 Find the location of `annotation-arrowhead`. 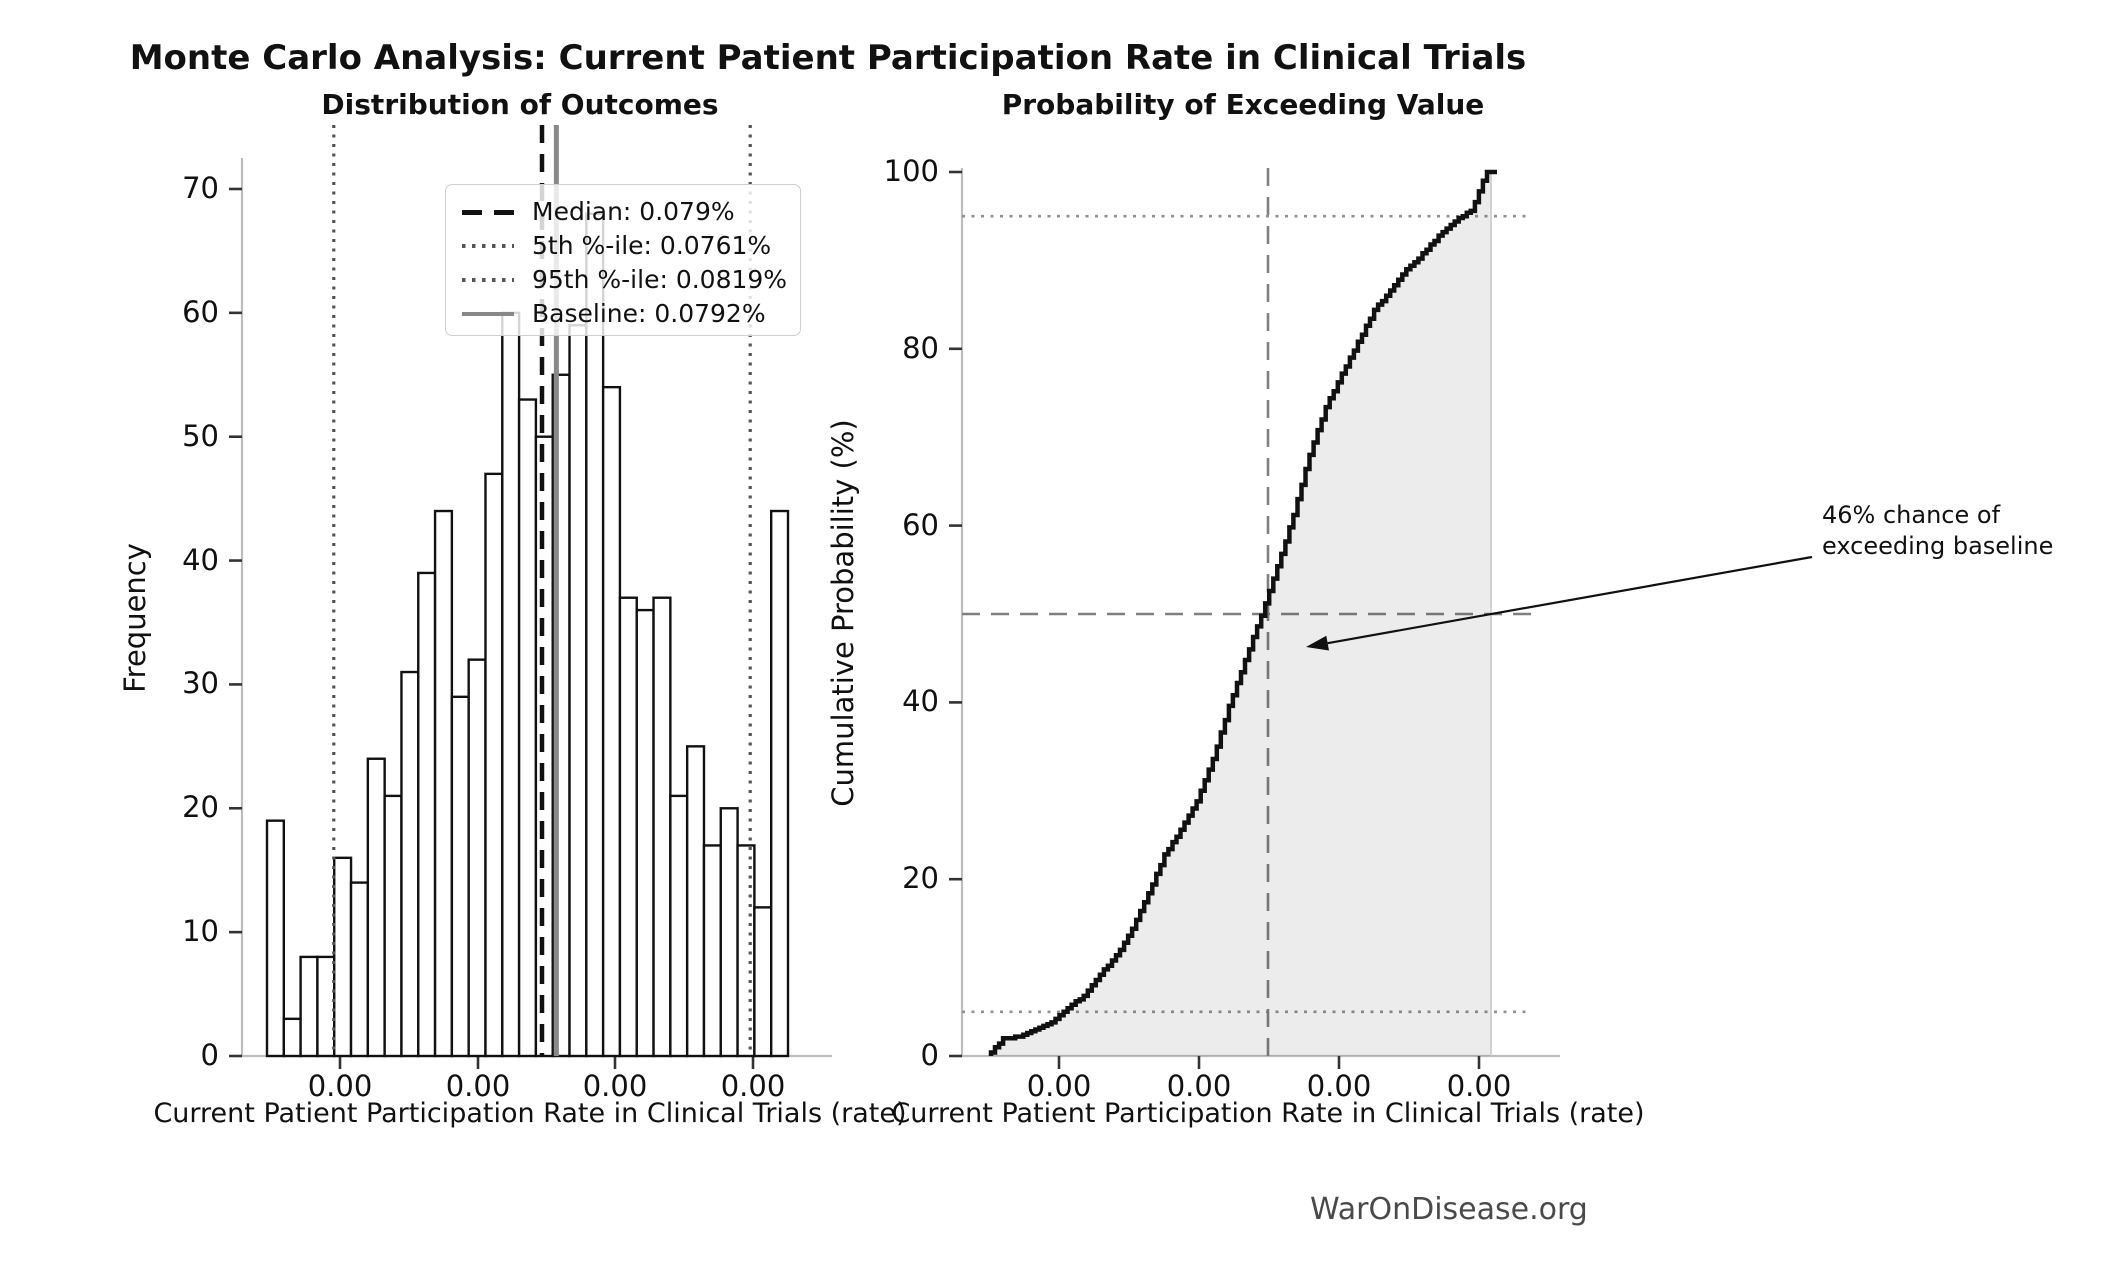

annotation-arrowhead is located at coordinates (1317, 643).